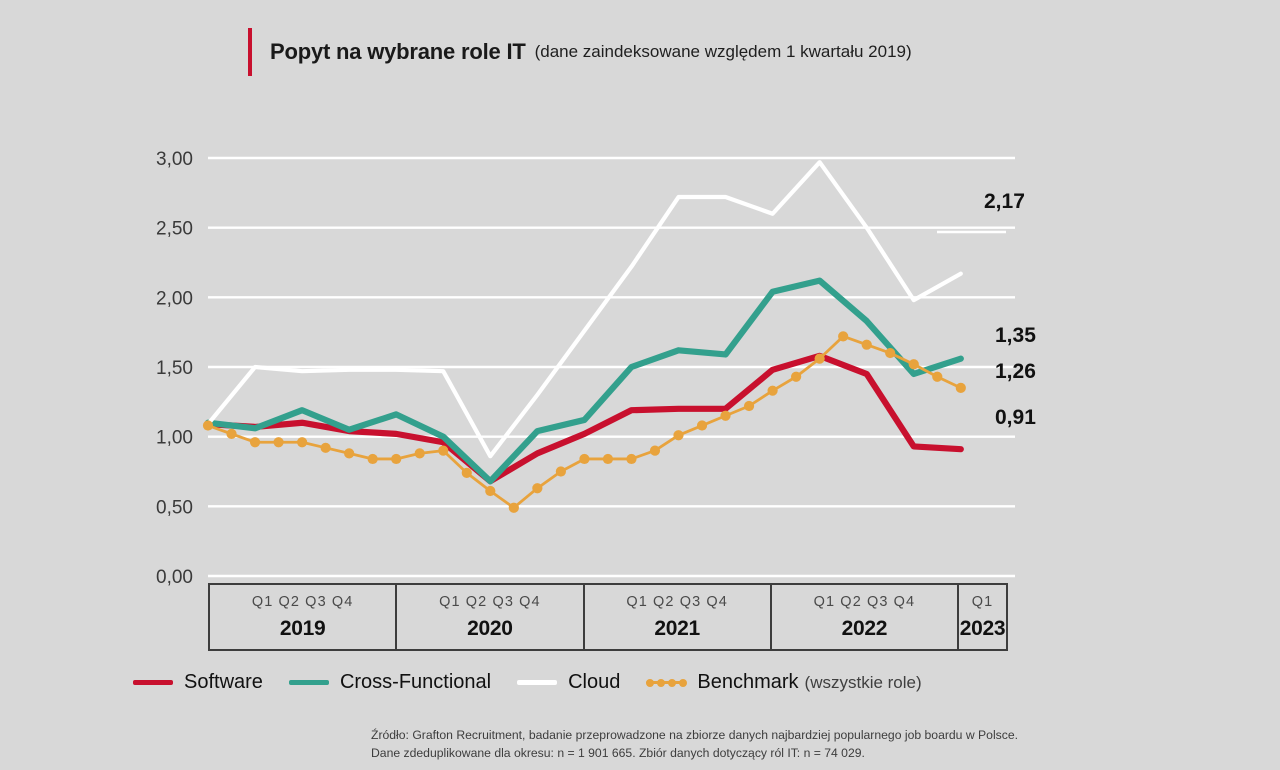 The height and width of the screenshot is (770, 1280). I want to click on legend-item-benchmark: Benchmark (wszystkie role), so click(784, 682).